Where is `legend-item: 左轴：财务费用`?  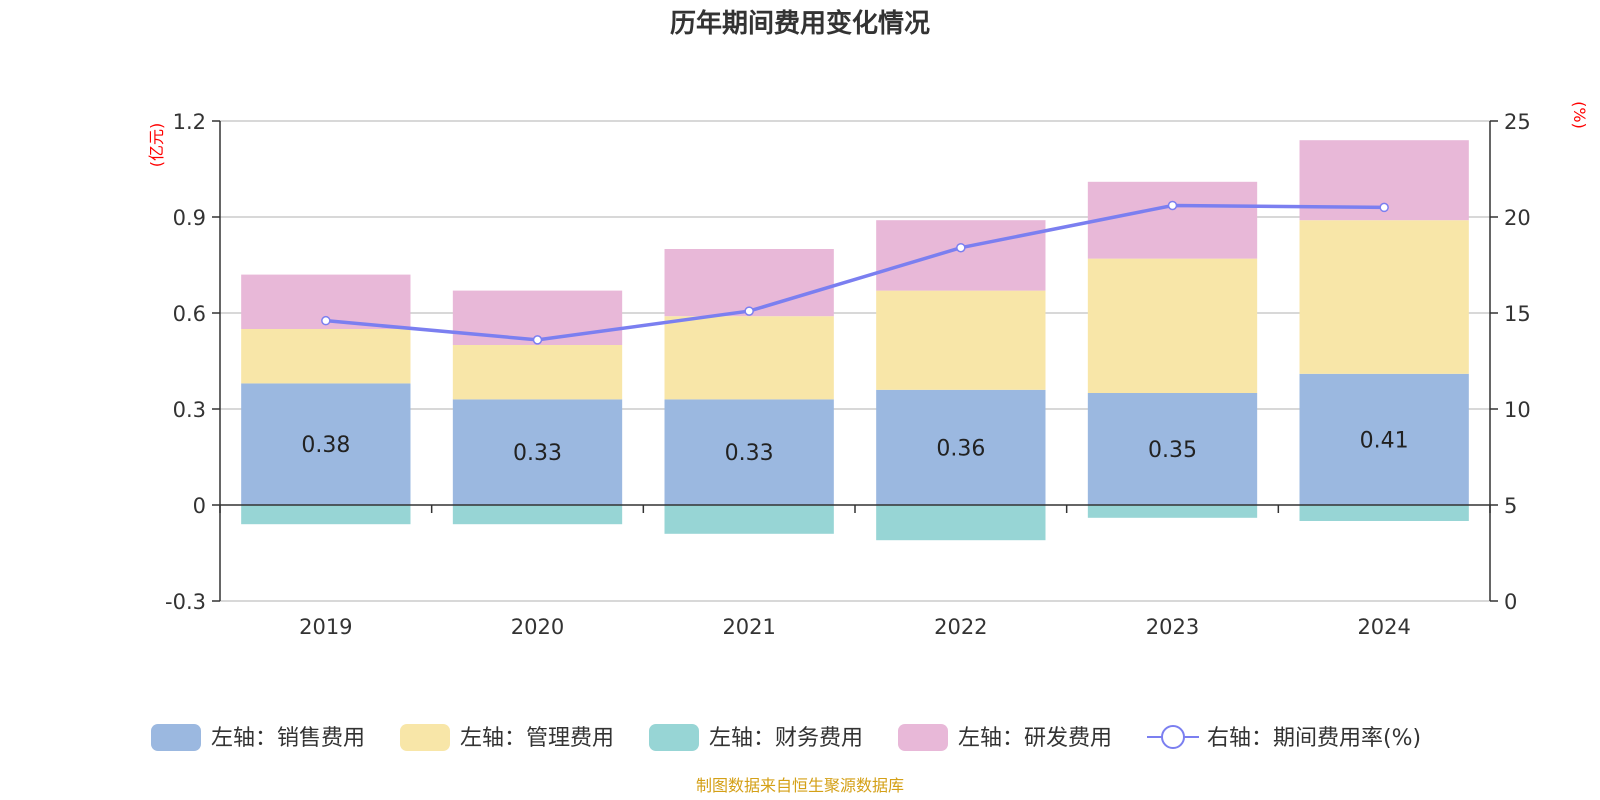
legend-item: 左轴：财务费用 is located at coordinates (756, 737).